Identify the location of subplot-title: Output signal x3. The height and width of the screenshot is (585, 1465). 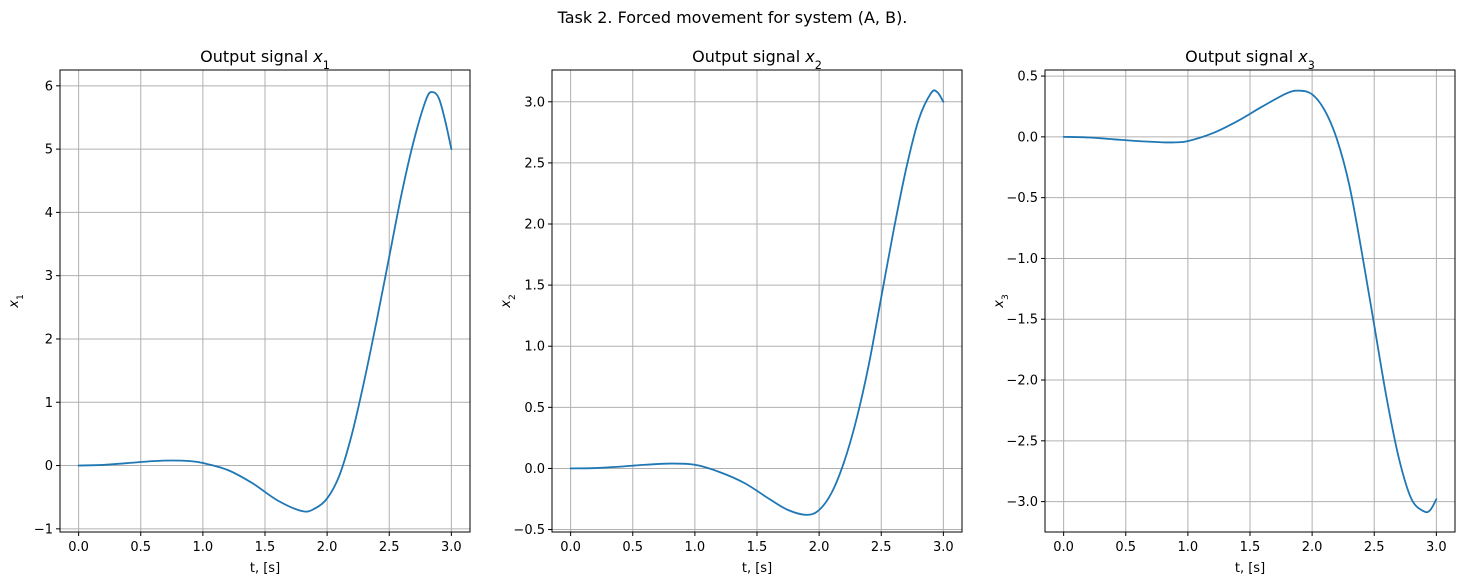
(1250, 59).